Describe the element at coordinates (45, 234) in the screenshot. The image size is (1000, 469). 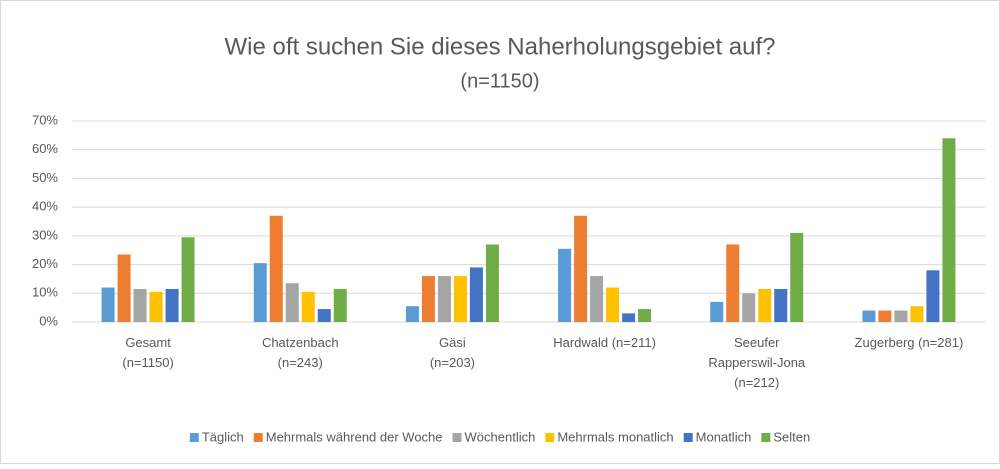
I see `y-tick-label: 30%` at that location.